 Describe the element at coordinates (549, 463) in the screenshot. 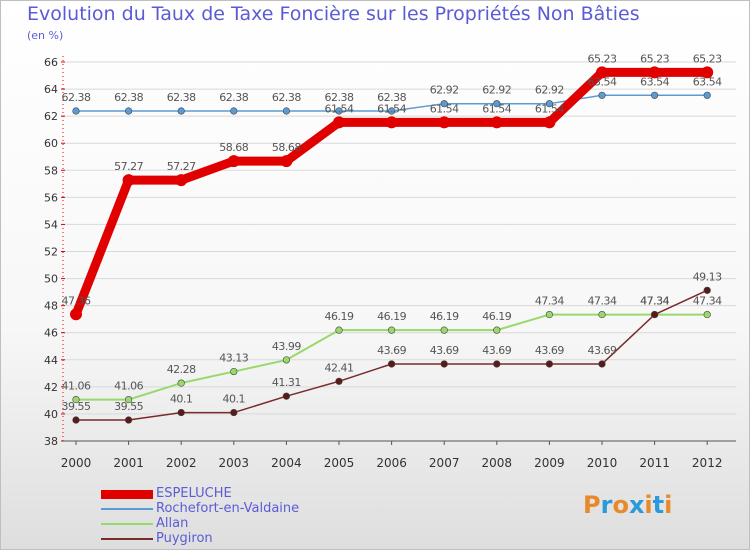

I see `x-tick-label: 2009` at that location.